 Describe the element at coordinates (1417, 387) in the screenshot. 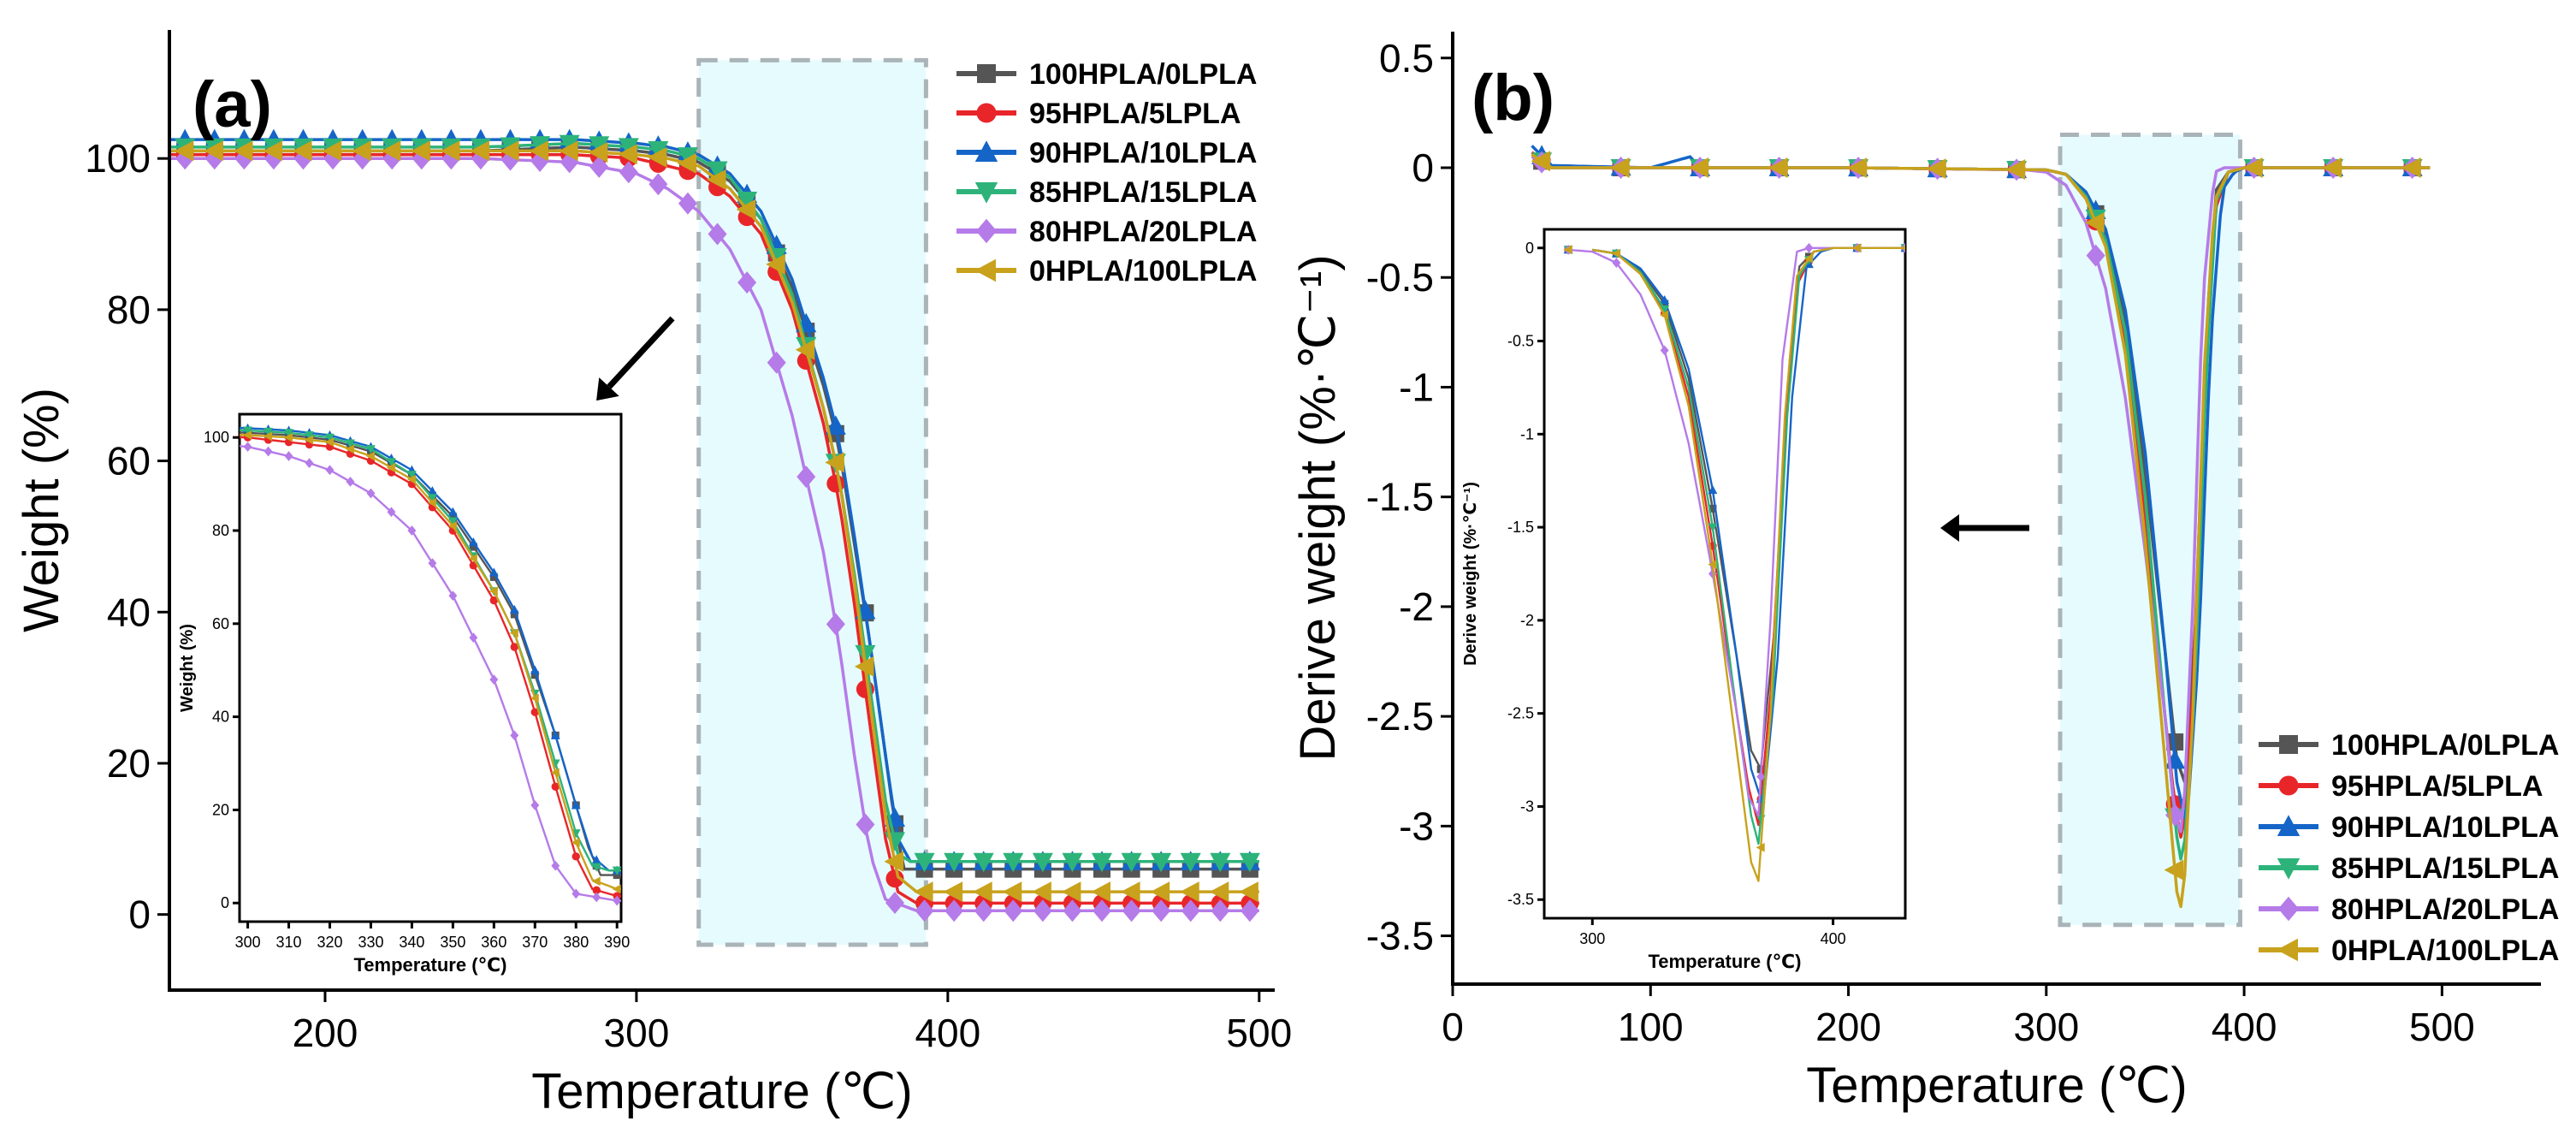

I see `y-tick-label: -1` at that location.